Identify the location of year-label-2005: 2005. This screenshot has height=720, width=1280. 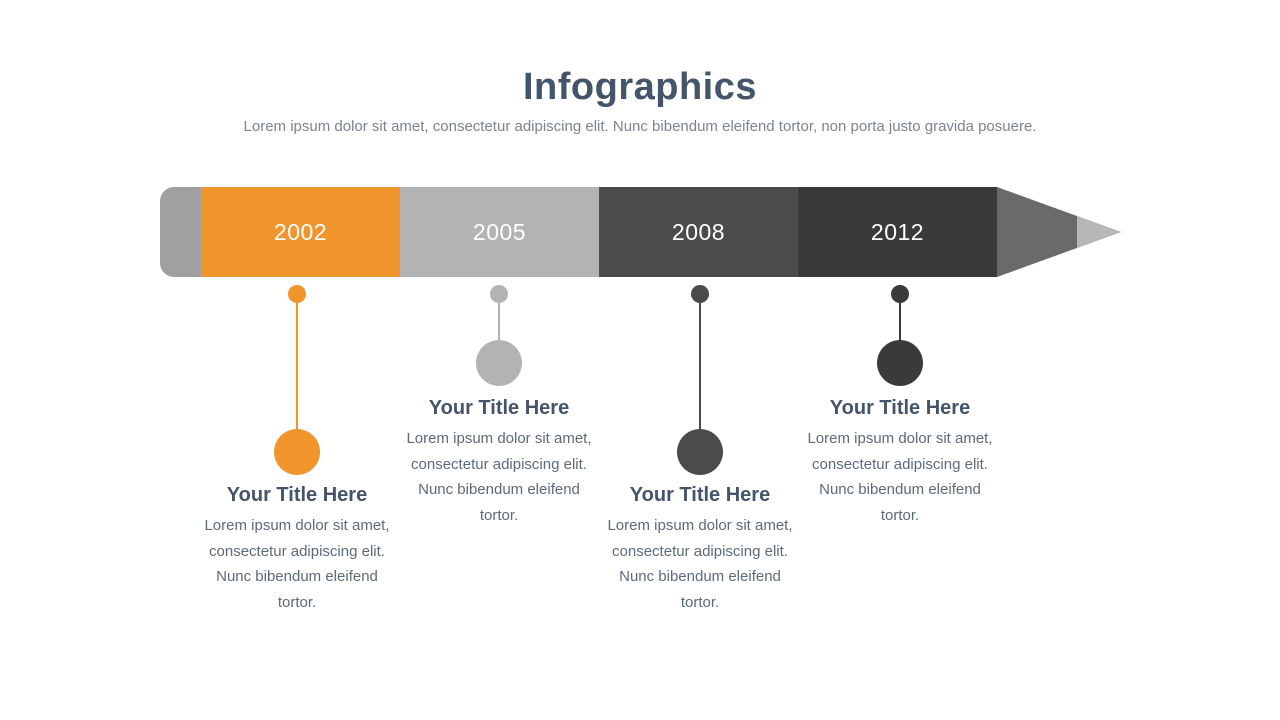
(499, 231).